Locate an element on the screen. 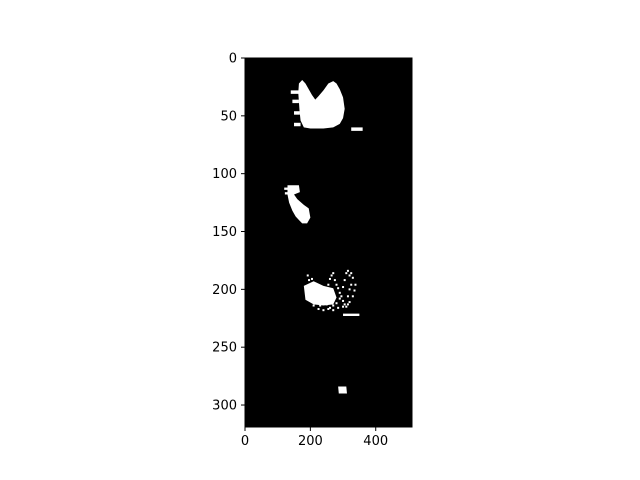  small-rectangle-body is located at coordinates (342, 390).